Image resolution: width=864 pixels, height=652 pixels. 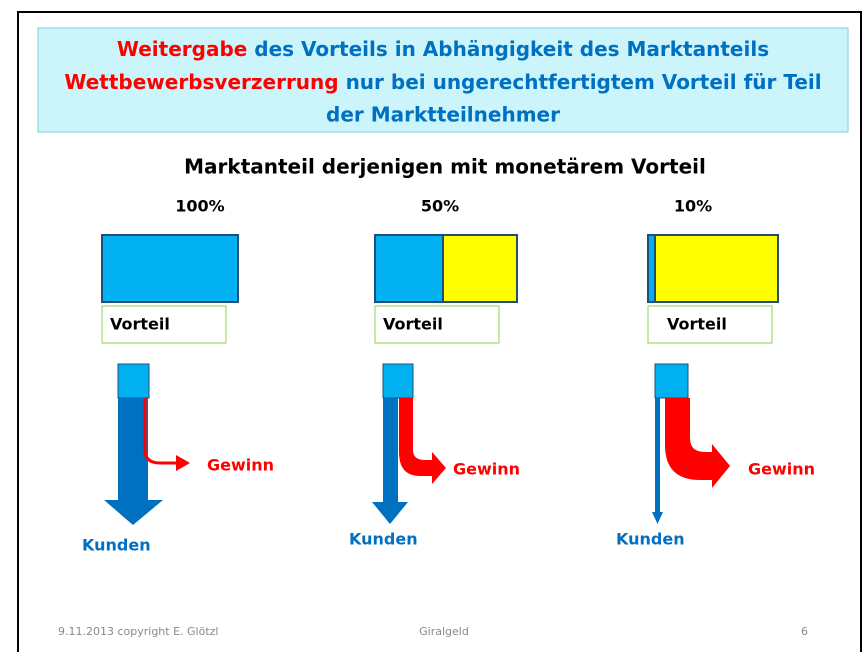 I want to click on share: 50%, so click(x=440, y=206).